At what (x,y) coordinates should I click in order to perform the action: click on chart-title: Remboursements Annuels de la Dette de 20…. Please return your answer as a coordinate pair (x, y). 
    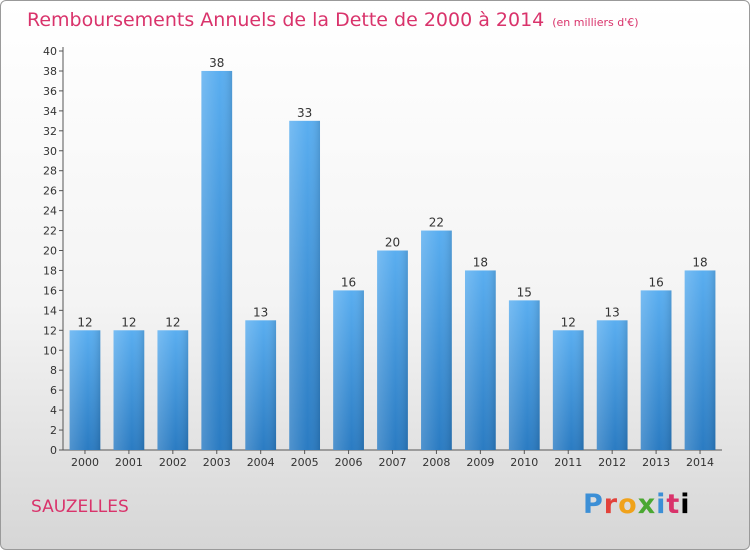
    Looking at the image, I should click on (333, 20).